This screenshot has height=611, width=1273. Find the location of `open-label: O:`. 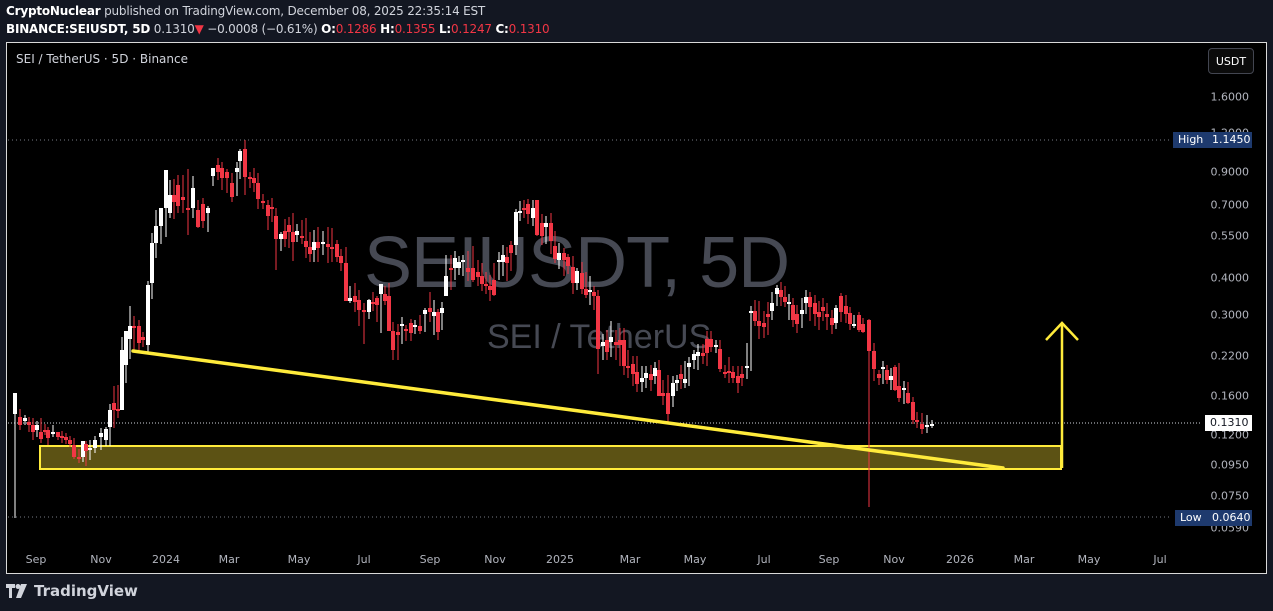

open-label: O: is located at coordinates (328, 29).